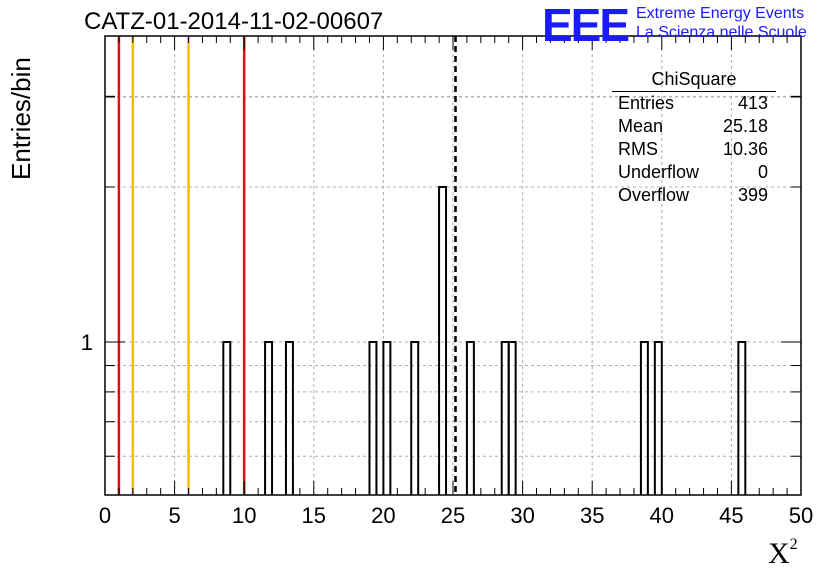  Describe the element at coordinates (453, 515) in the screenshot. I see `x-tick-label: 25` at that location.